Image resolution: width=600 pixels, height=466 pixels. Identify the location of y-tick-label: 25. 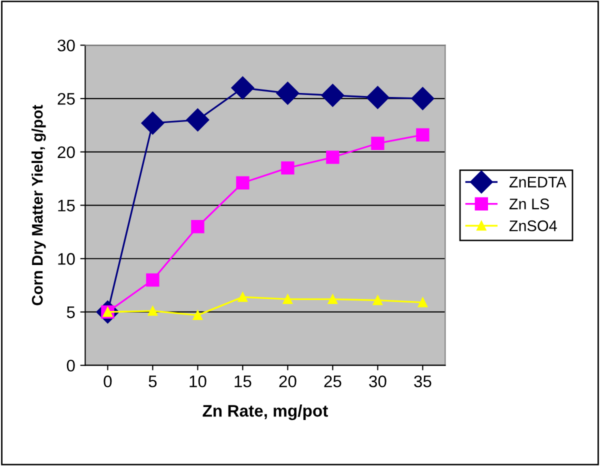
(66, 98).